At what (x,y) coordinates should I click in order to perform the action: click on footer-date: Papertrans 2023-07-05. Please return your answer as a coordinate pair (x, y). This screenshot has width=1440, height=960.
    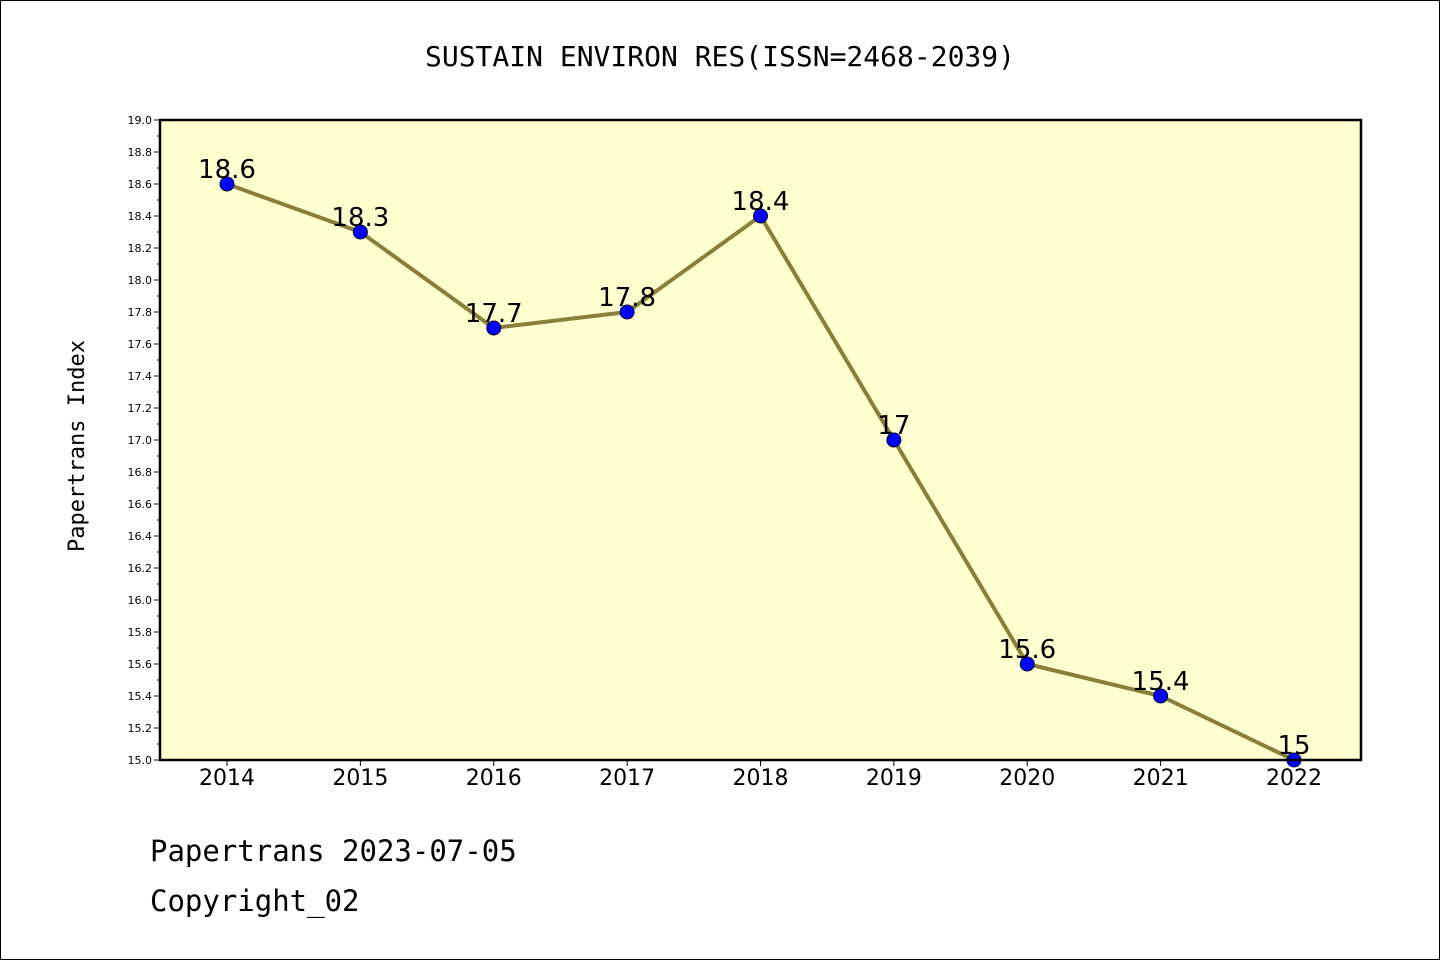
    Looking at the image, I should click on (333, 851).